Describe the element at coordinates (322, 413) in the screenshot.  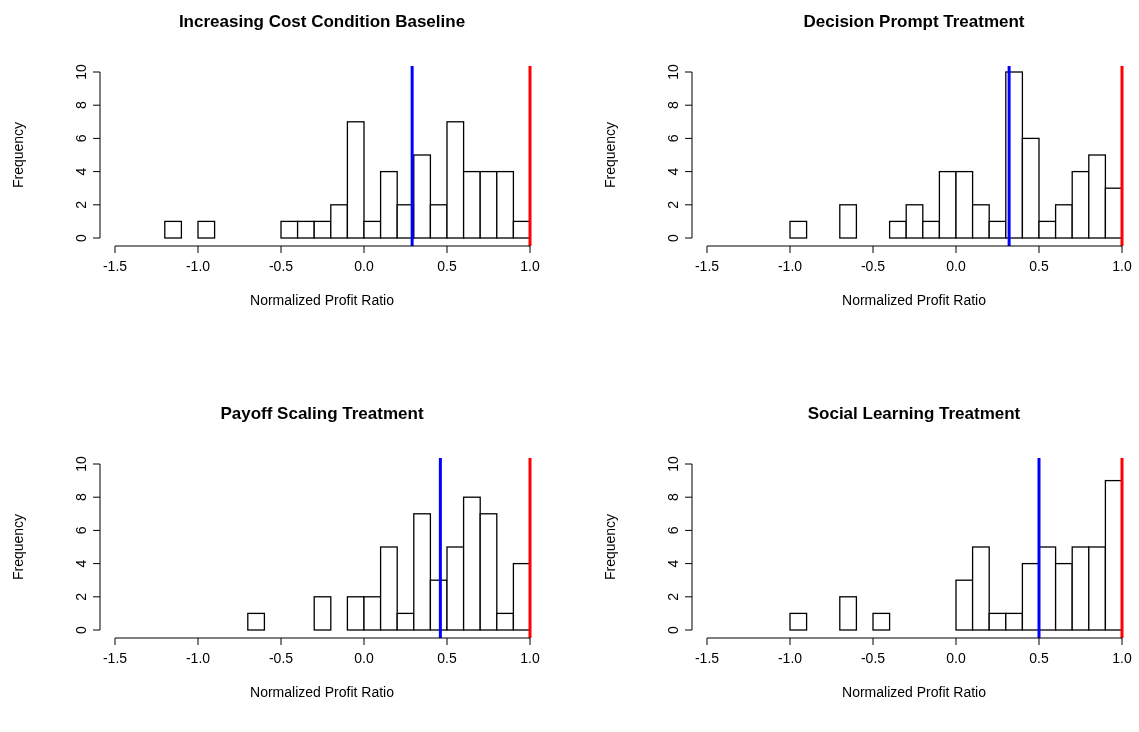
I see `chart-title: Payoff Scaling Treatment` at that location.